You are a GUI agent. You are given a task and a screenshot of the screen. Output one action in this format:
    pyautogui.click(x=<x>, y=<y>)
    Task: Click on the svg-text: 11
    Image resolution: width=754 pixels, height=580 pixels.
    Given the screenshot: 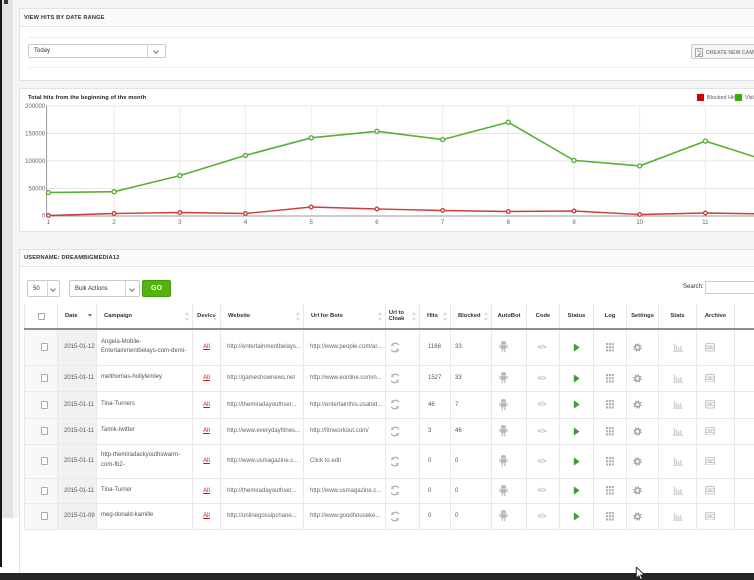 What is the action you would take?
    pyautogui.click(x=705, y=223)
    